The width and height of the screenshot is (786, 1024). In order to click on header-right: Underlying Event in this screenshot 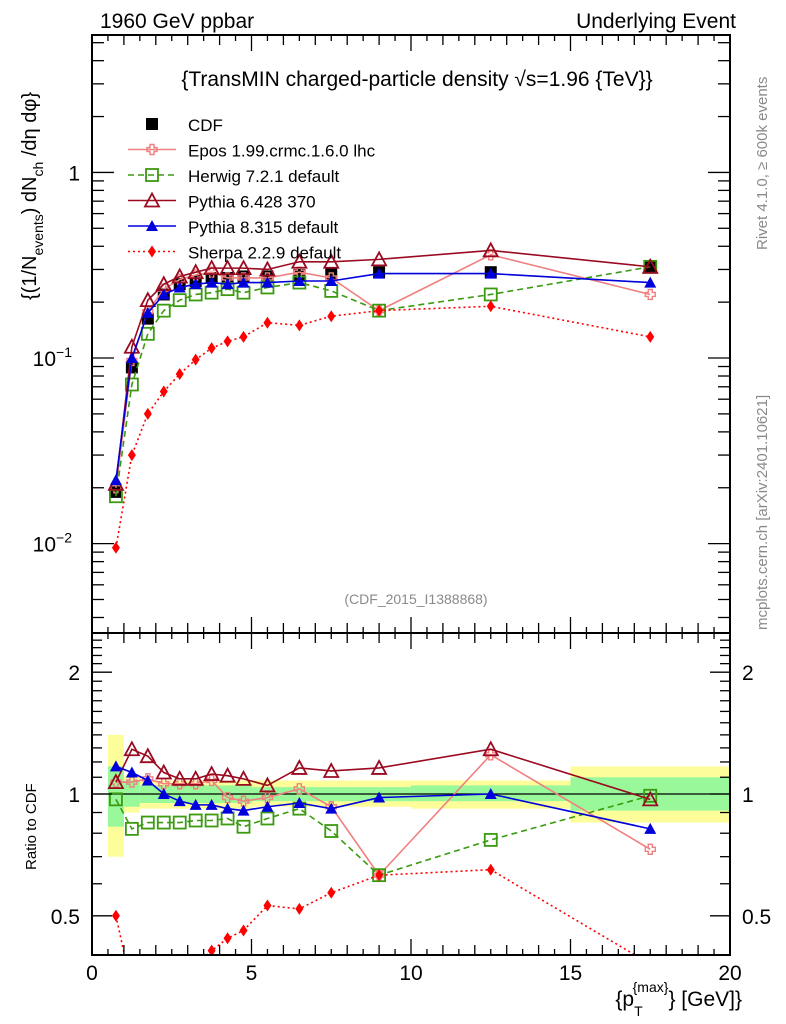, I will do `click(656, 21)`.